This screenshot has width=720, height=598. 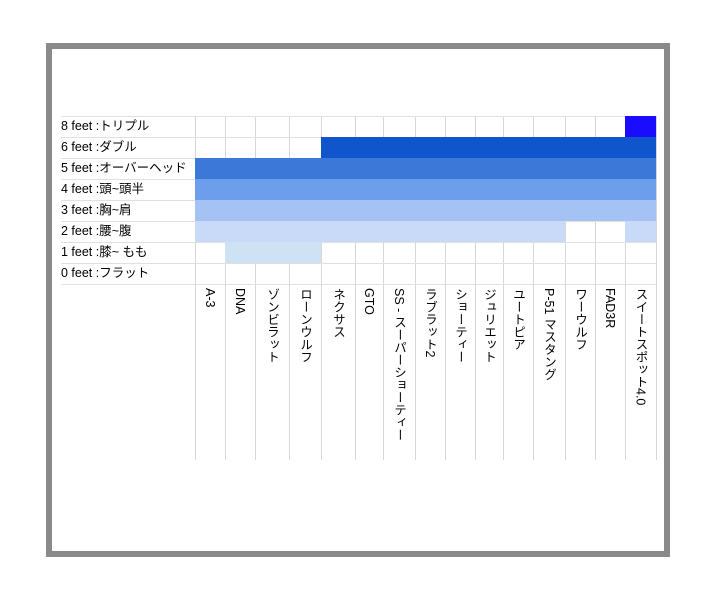 I want to click on column-label: A-3, so click(x=210, y=298).